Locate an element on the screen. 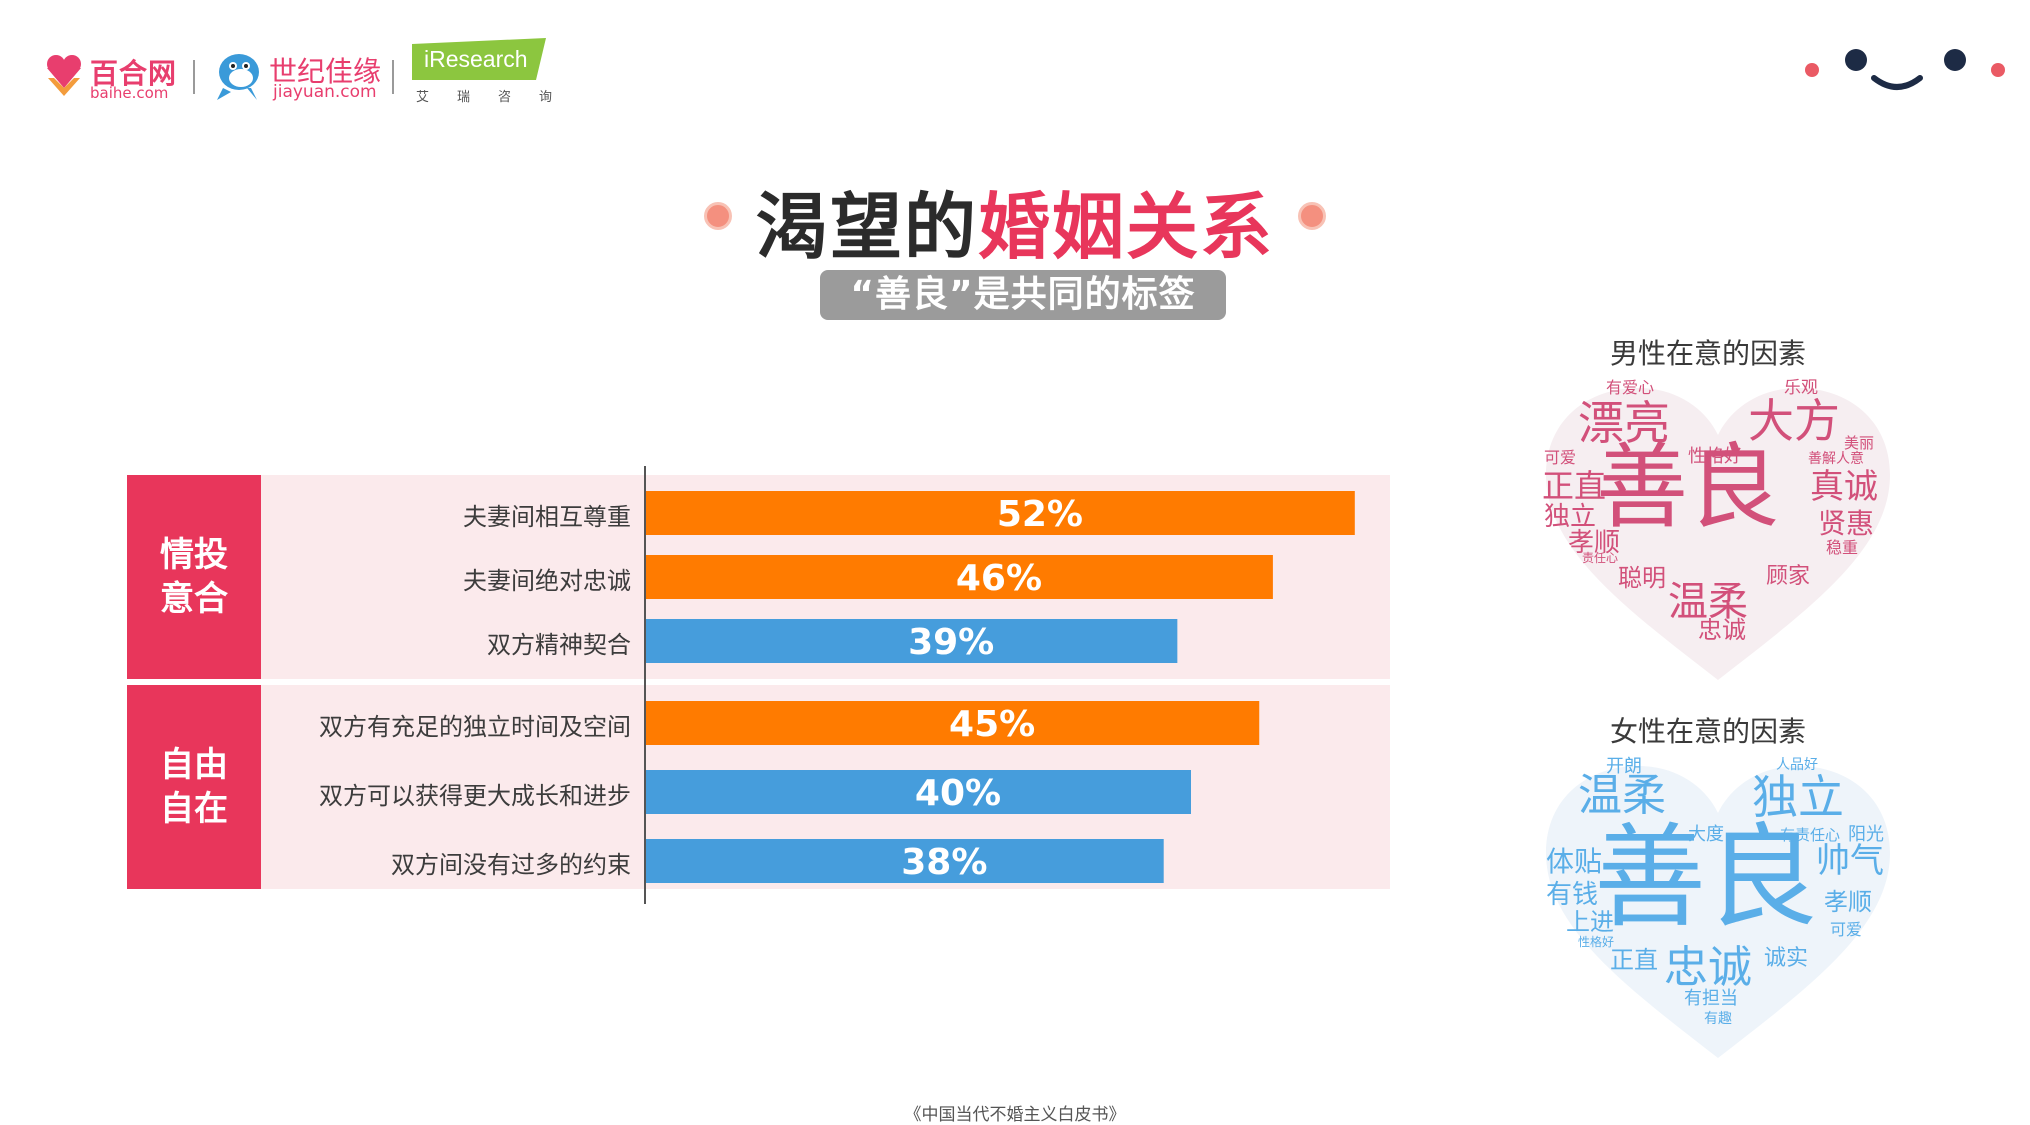 The height and width of the screenshot is (1125, 2030). cloud-word: 有爱心 is located at coordinates (1630, 387).